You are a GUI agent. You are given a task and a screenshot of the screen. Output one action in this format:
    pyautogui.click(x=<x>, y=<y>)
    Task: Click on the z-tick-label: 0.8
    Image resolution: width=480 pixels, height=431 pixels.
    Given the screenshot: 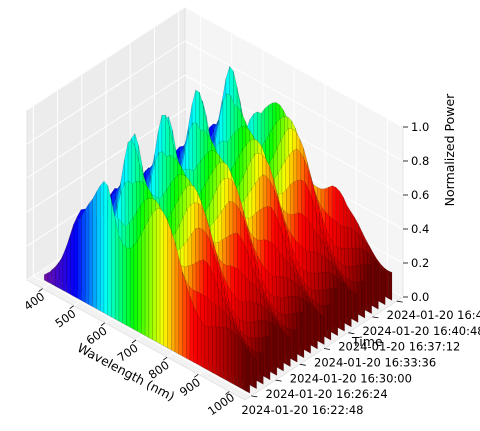 What is the action you would take?
    pyautogui.click(x=420, y=161)
    